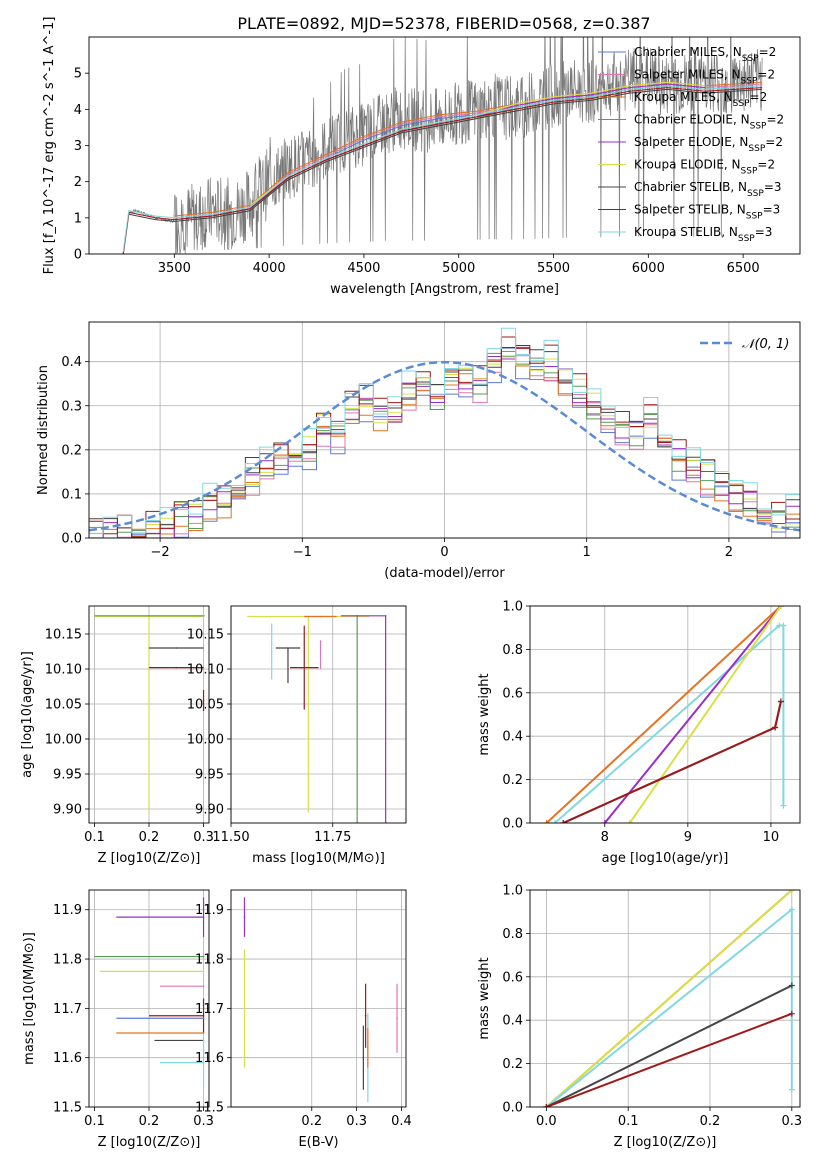  I want to click on legend-label: Kroupa MILES, NSSP=2, so click(700, 99).